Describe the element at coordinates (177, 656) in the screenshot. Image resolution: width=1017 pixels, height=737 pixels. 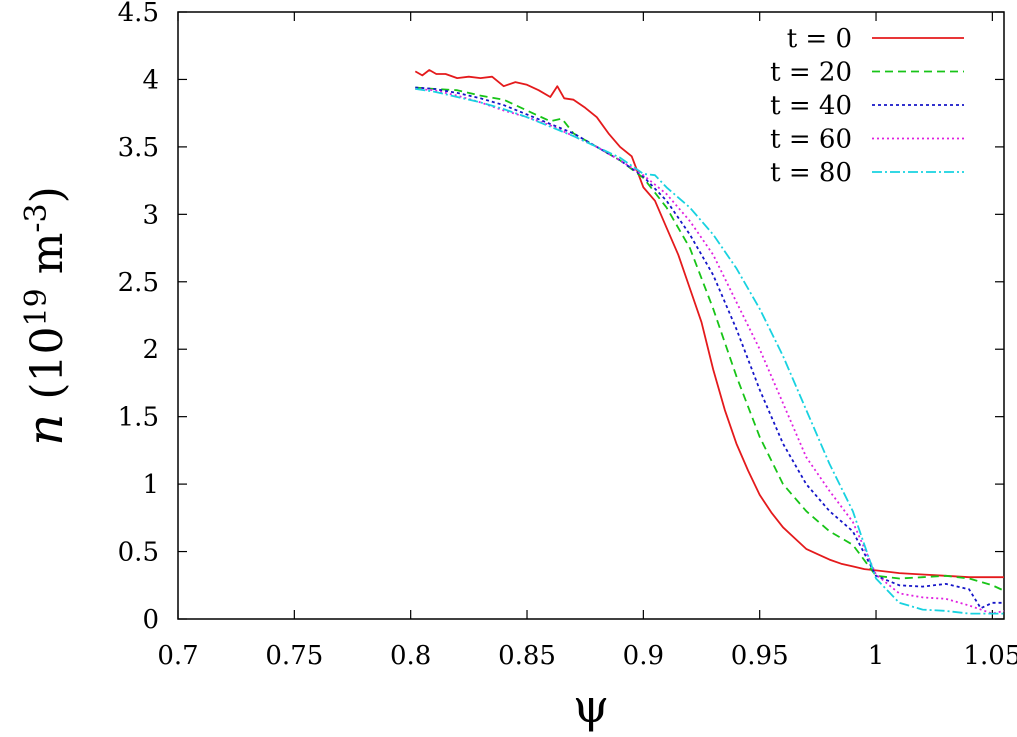
I see `x-tick-label: 0.7` at that location.